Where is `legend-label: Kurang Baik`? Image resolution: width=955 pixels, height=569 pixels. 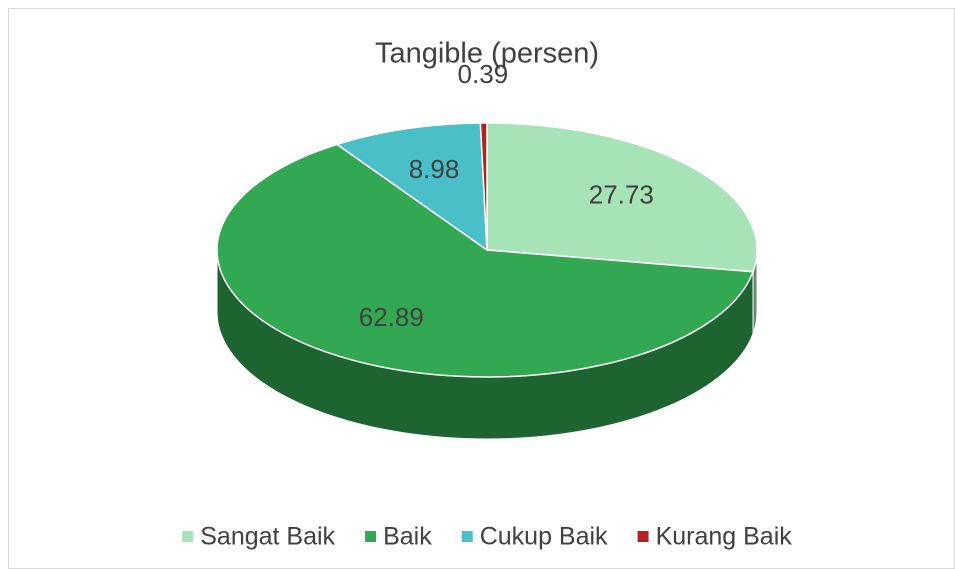 legend-label: Kurang Baik is located at coordinates (724, 537).